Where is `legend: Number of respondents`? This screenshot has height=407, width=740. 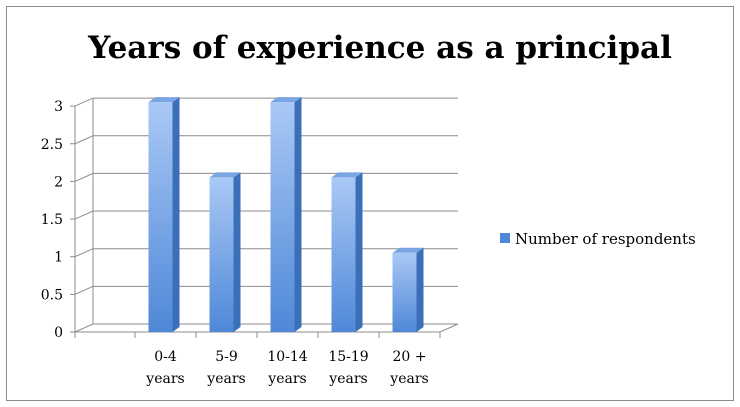
legend: Number of respondents is located at coordinates (598, 239).